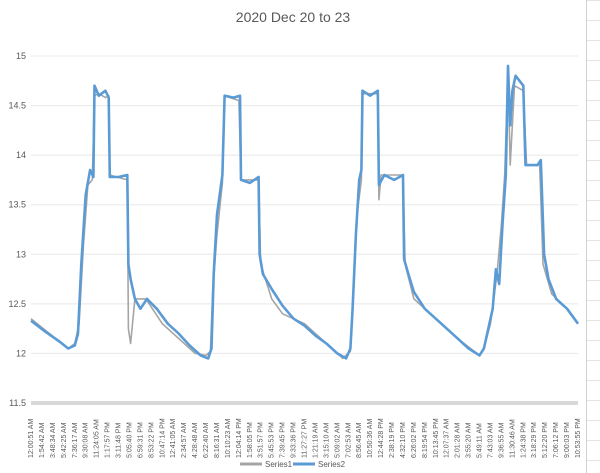 Image resolution: width=600 pixels, height=473 pixels. Describe the element at coordinates (501, 440) in the screenshot. I see `x-tick-label: 9:36:55 AM` at that location.